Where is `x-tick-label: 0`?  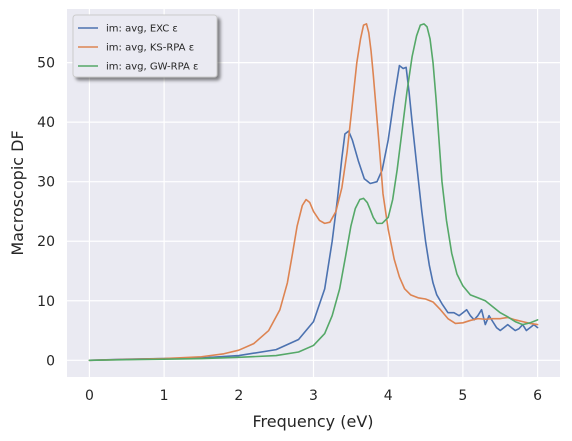 x-tick-label: 0 is located at coordinates (89, 396).